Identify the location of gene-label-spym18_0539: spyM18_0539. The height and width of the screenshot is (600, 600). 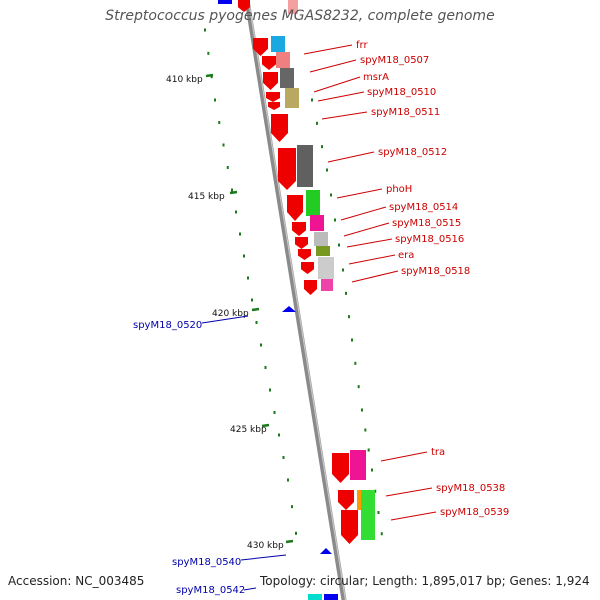
(474, 512).